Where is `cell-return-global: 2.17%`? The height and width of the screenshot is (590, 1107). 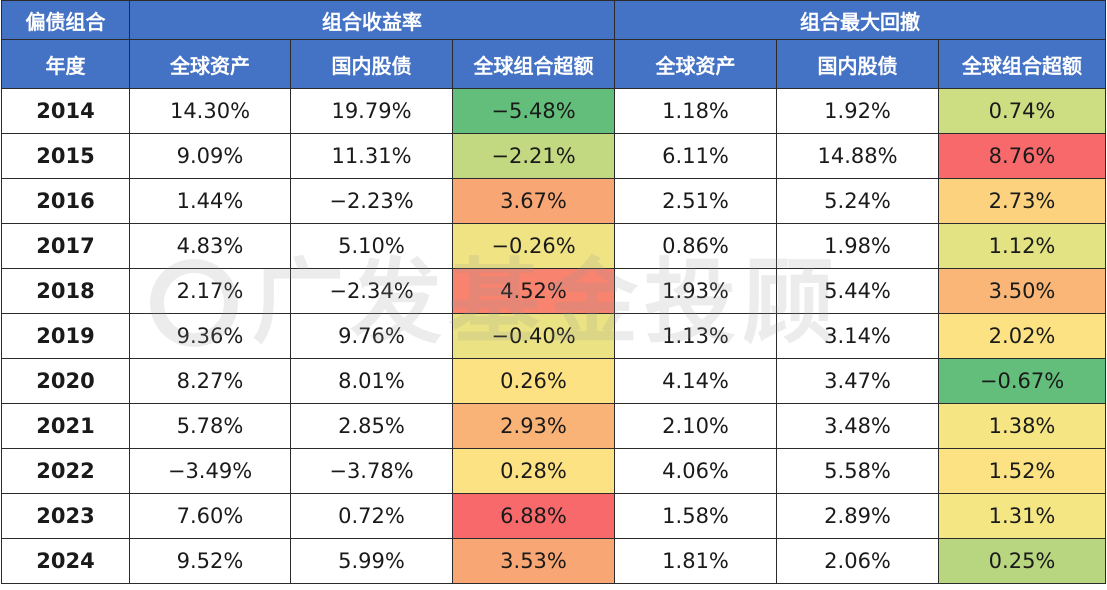 cell-return-global: 2.17% is located at coordinates (210, 291).